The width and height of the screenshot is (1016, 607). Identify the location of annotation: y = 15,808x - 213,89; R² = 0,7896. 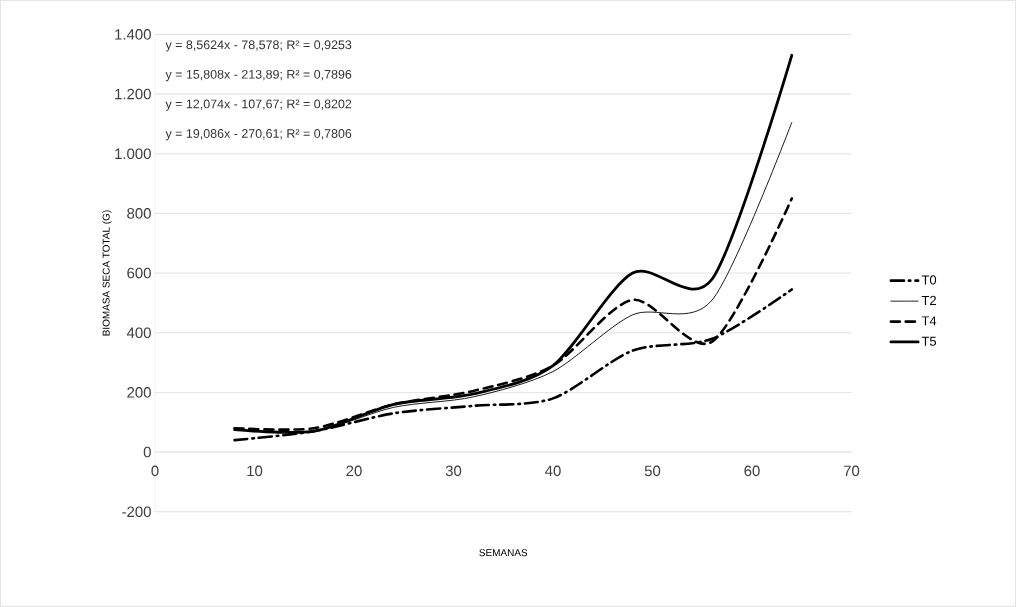
(258, 76).